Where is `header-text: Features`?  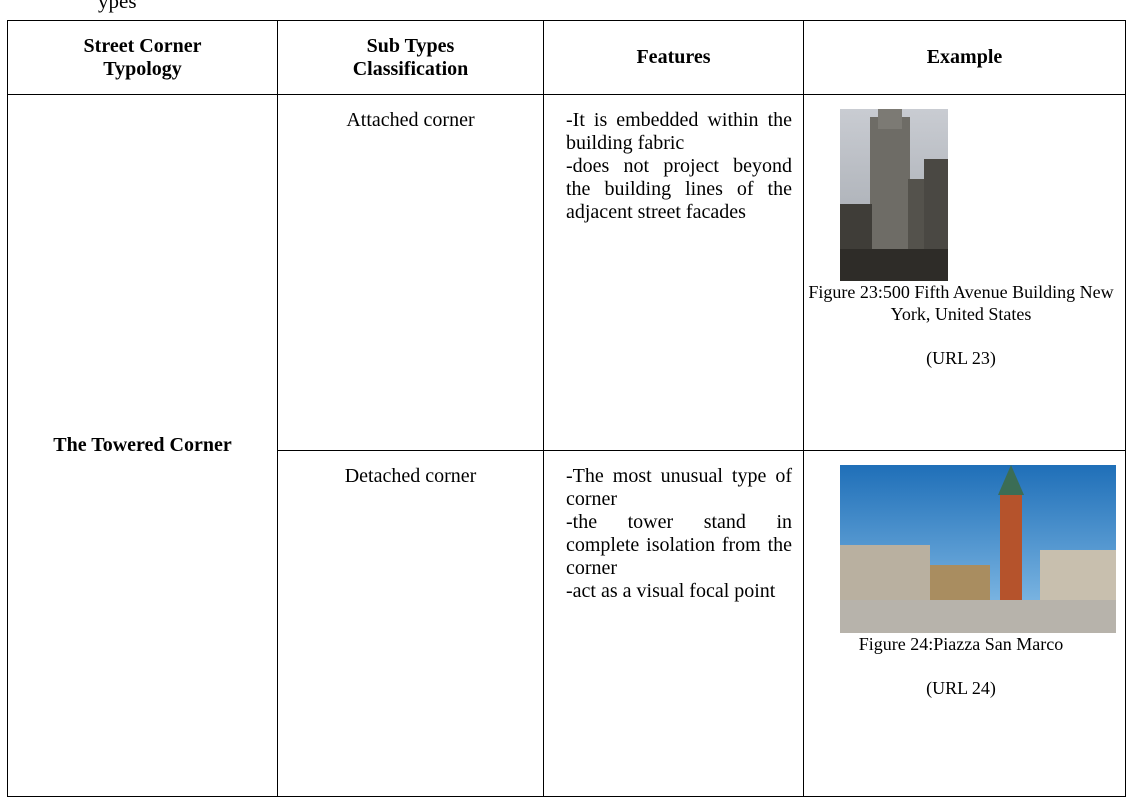 header-text: Features is located at coordinates (673, 57).